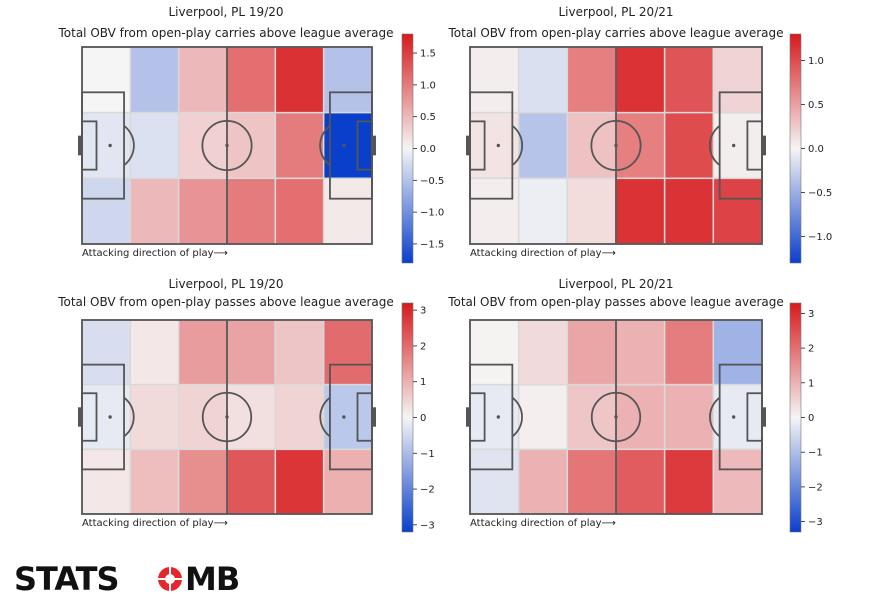 The image size is (887, 606). Describe the element at coordinates (811, 349) in the screenshot. I see `colorbar-tick-label: 2` at that location.